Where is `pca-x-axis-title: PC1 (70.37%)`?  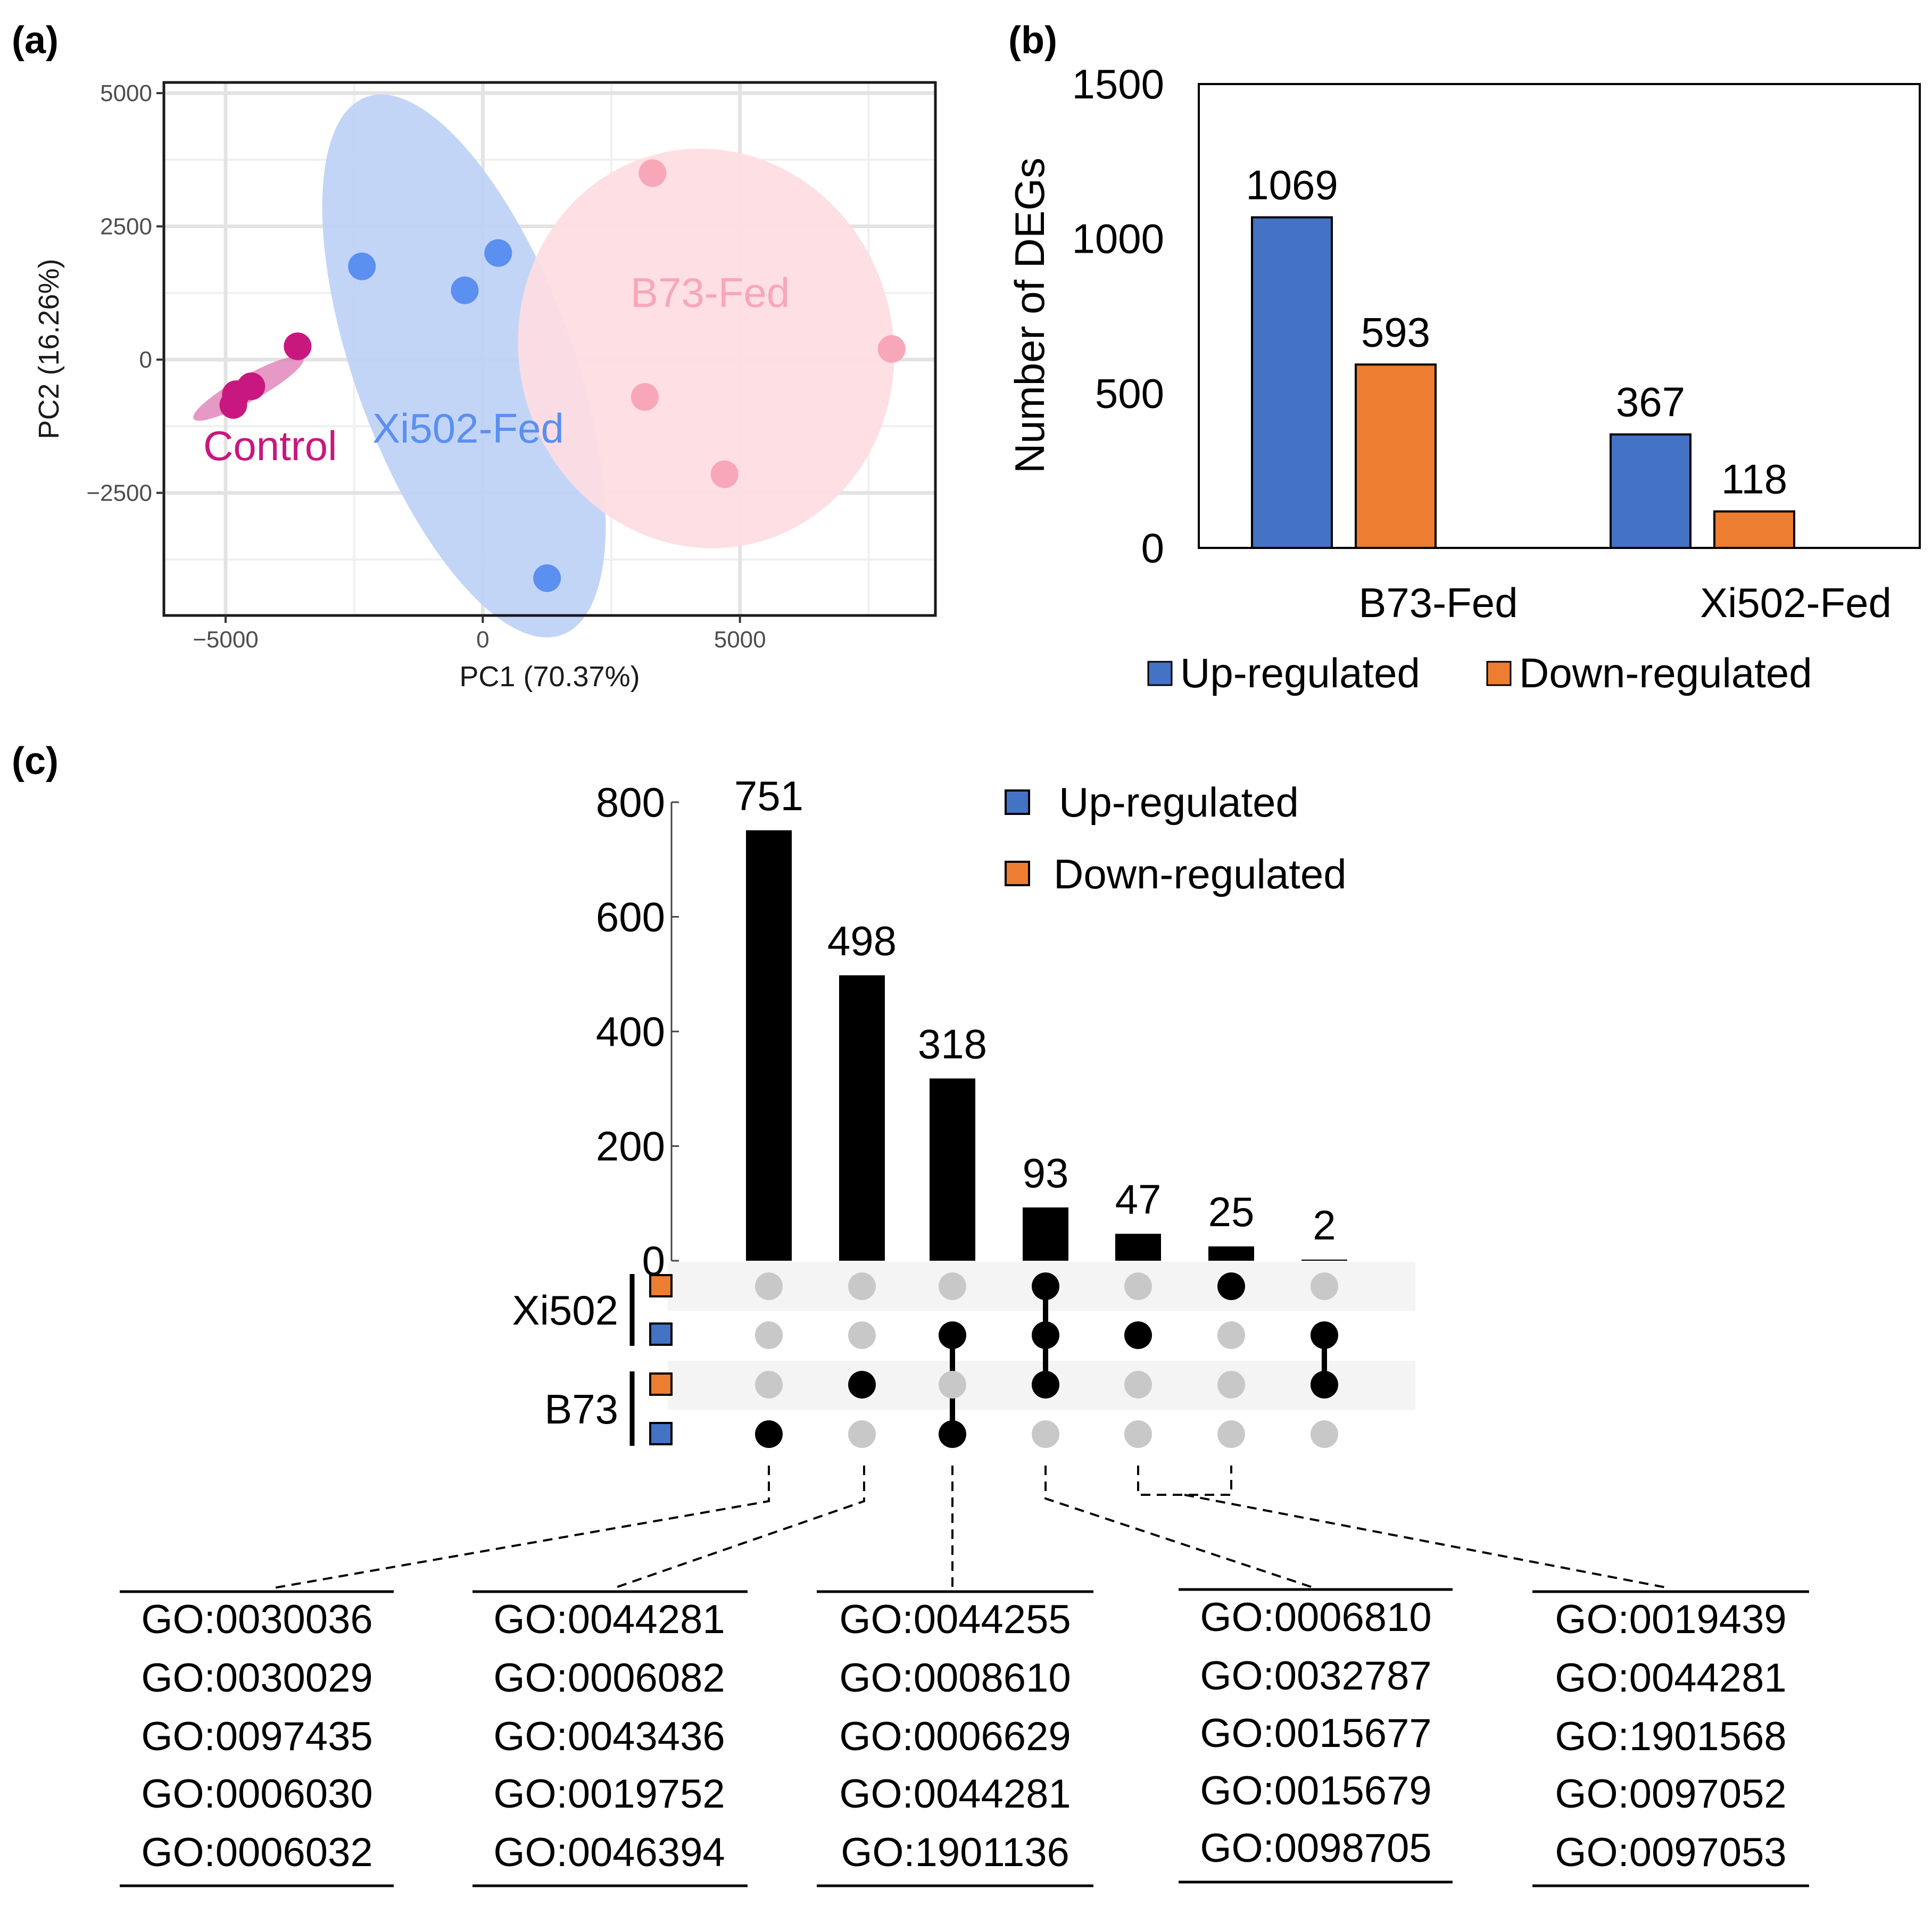
pca-x-axis-title: PC1 (70.37%) is located at coordinates (549, 677).